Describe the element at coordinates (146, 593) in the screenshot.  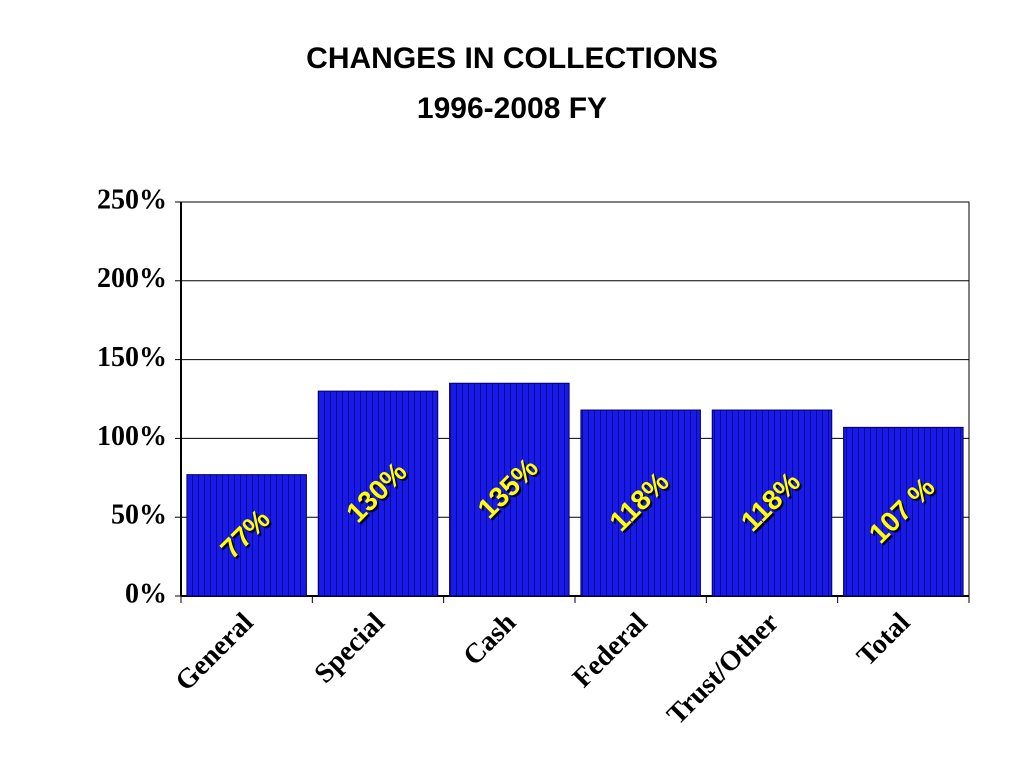
I see `y-tick-label: 0%` at that location.